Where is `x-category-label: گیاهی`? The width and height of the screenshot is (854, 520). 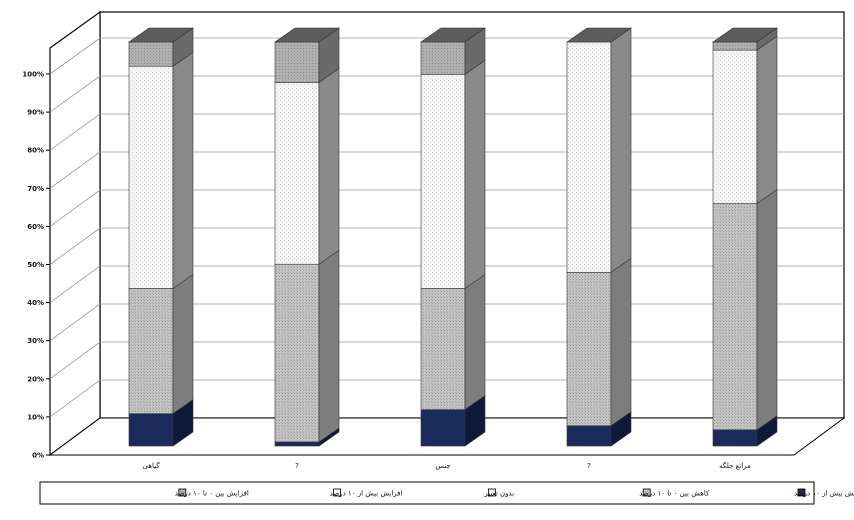 x-category-label: گیاهی is located at coordinates (151, 465).